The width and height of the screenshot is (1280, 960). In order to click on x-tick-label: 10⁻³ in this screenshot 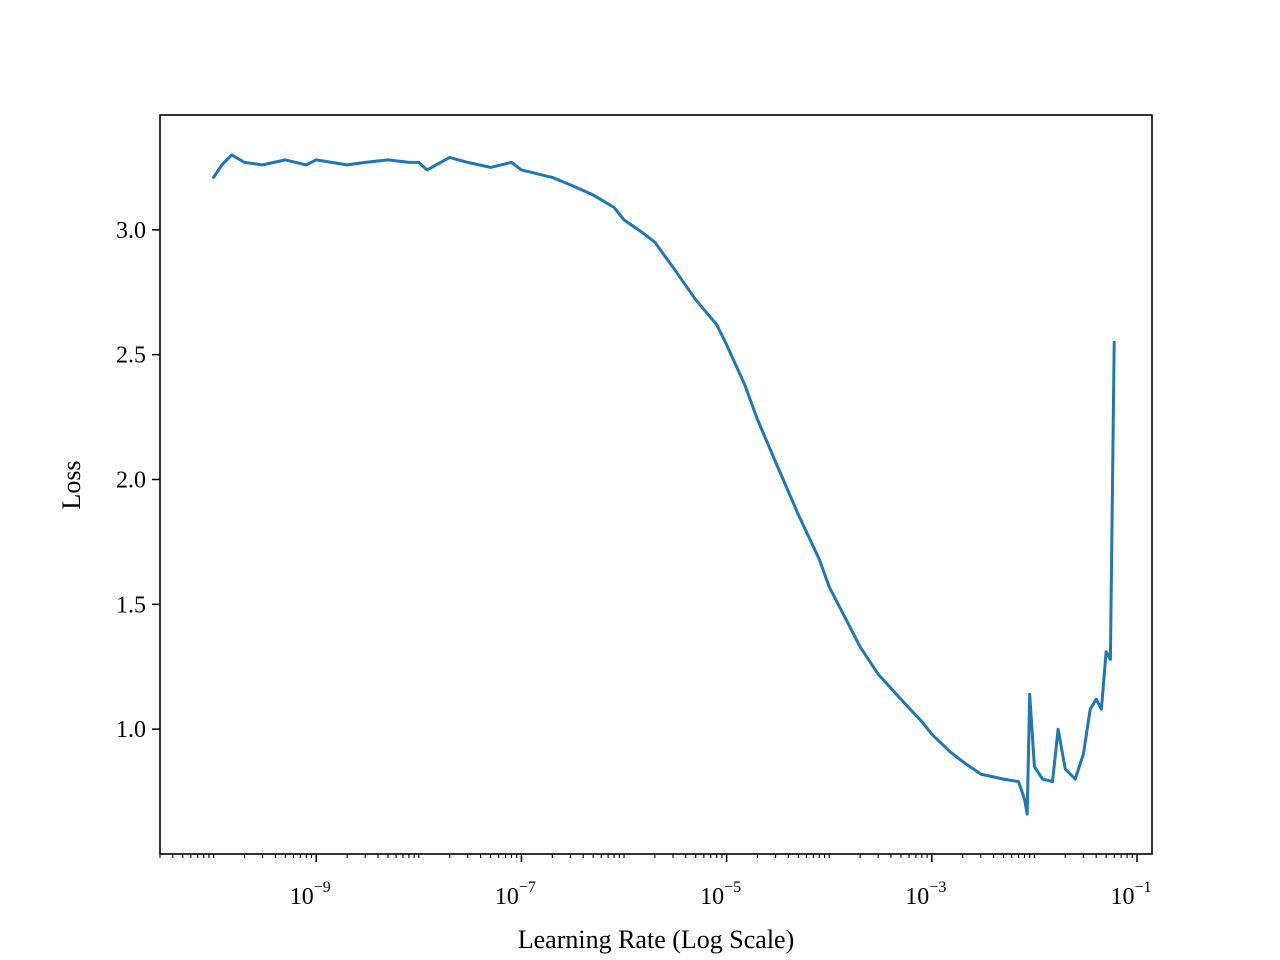, I will do `click(925, 894)`.